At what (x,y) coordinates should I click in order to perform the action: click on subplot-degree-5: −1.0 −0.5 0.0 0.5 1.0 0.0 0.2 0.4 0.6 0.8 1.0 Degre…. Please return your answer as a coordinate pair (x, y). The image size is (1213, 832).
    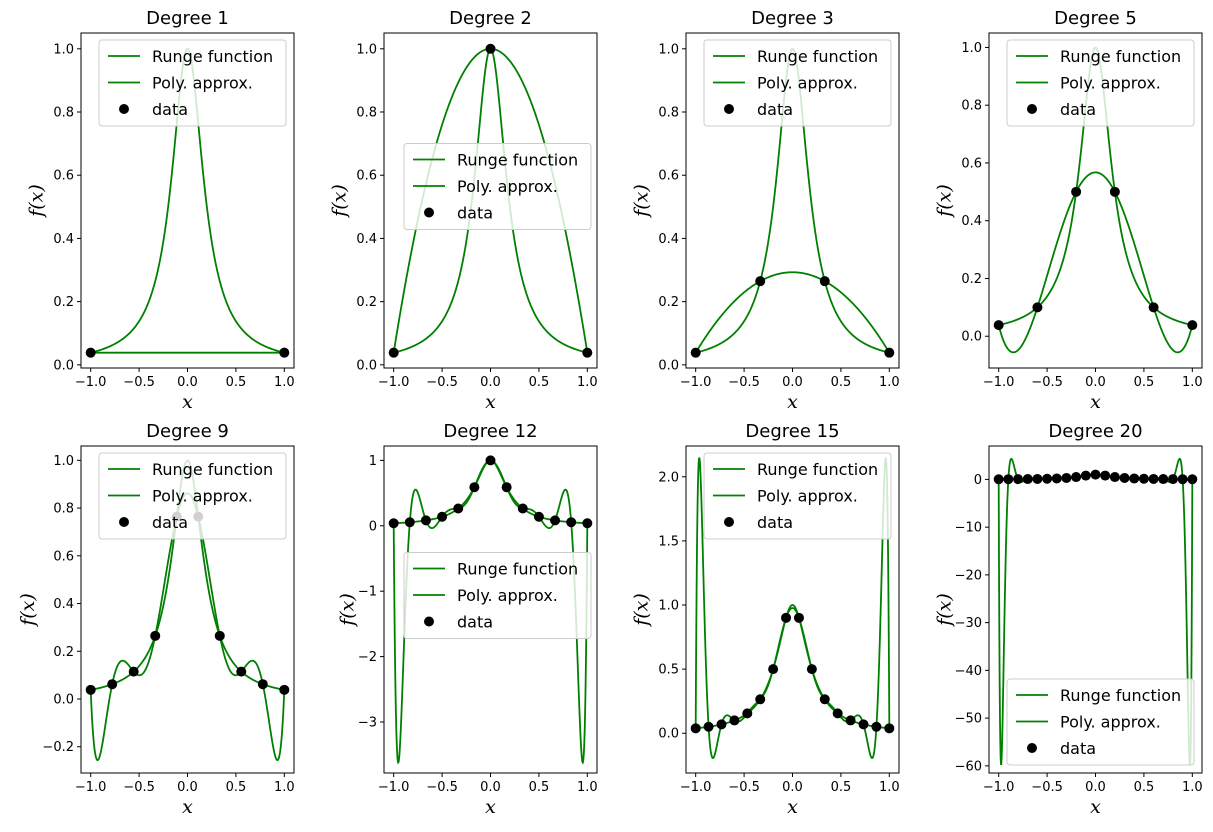
    Looking at the image, I should click on (1067, 210).